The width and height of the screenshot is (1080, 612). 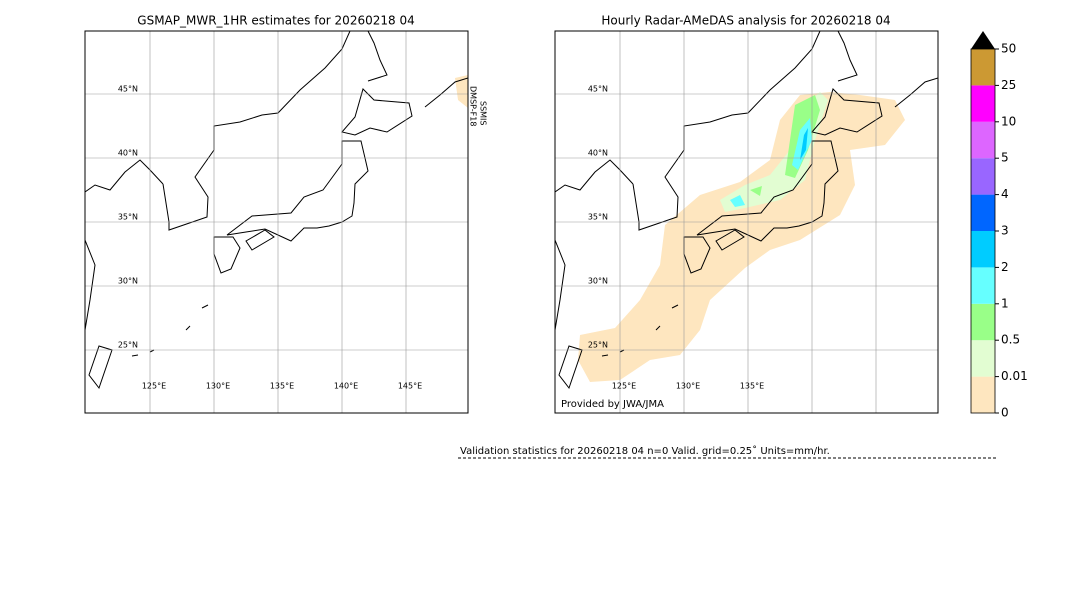 I want to click on left-map-title: GSMAP_MWR_1HR estimates for 20260218 04, so click(x=275, y=21).